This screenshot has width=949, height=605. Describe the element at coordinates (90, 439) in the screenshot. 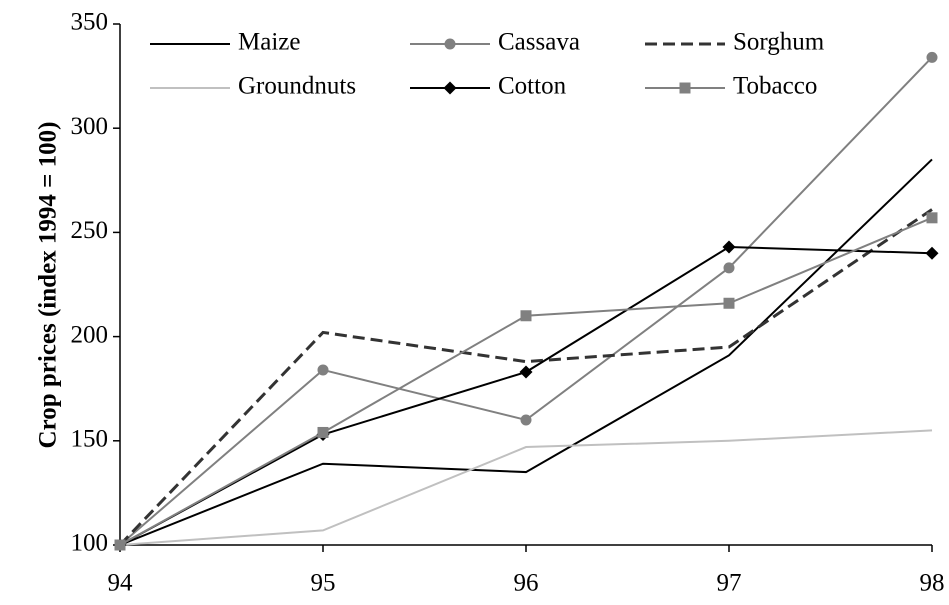

I see `y-tick-label: 150` at that location.